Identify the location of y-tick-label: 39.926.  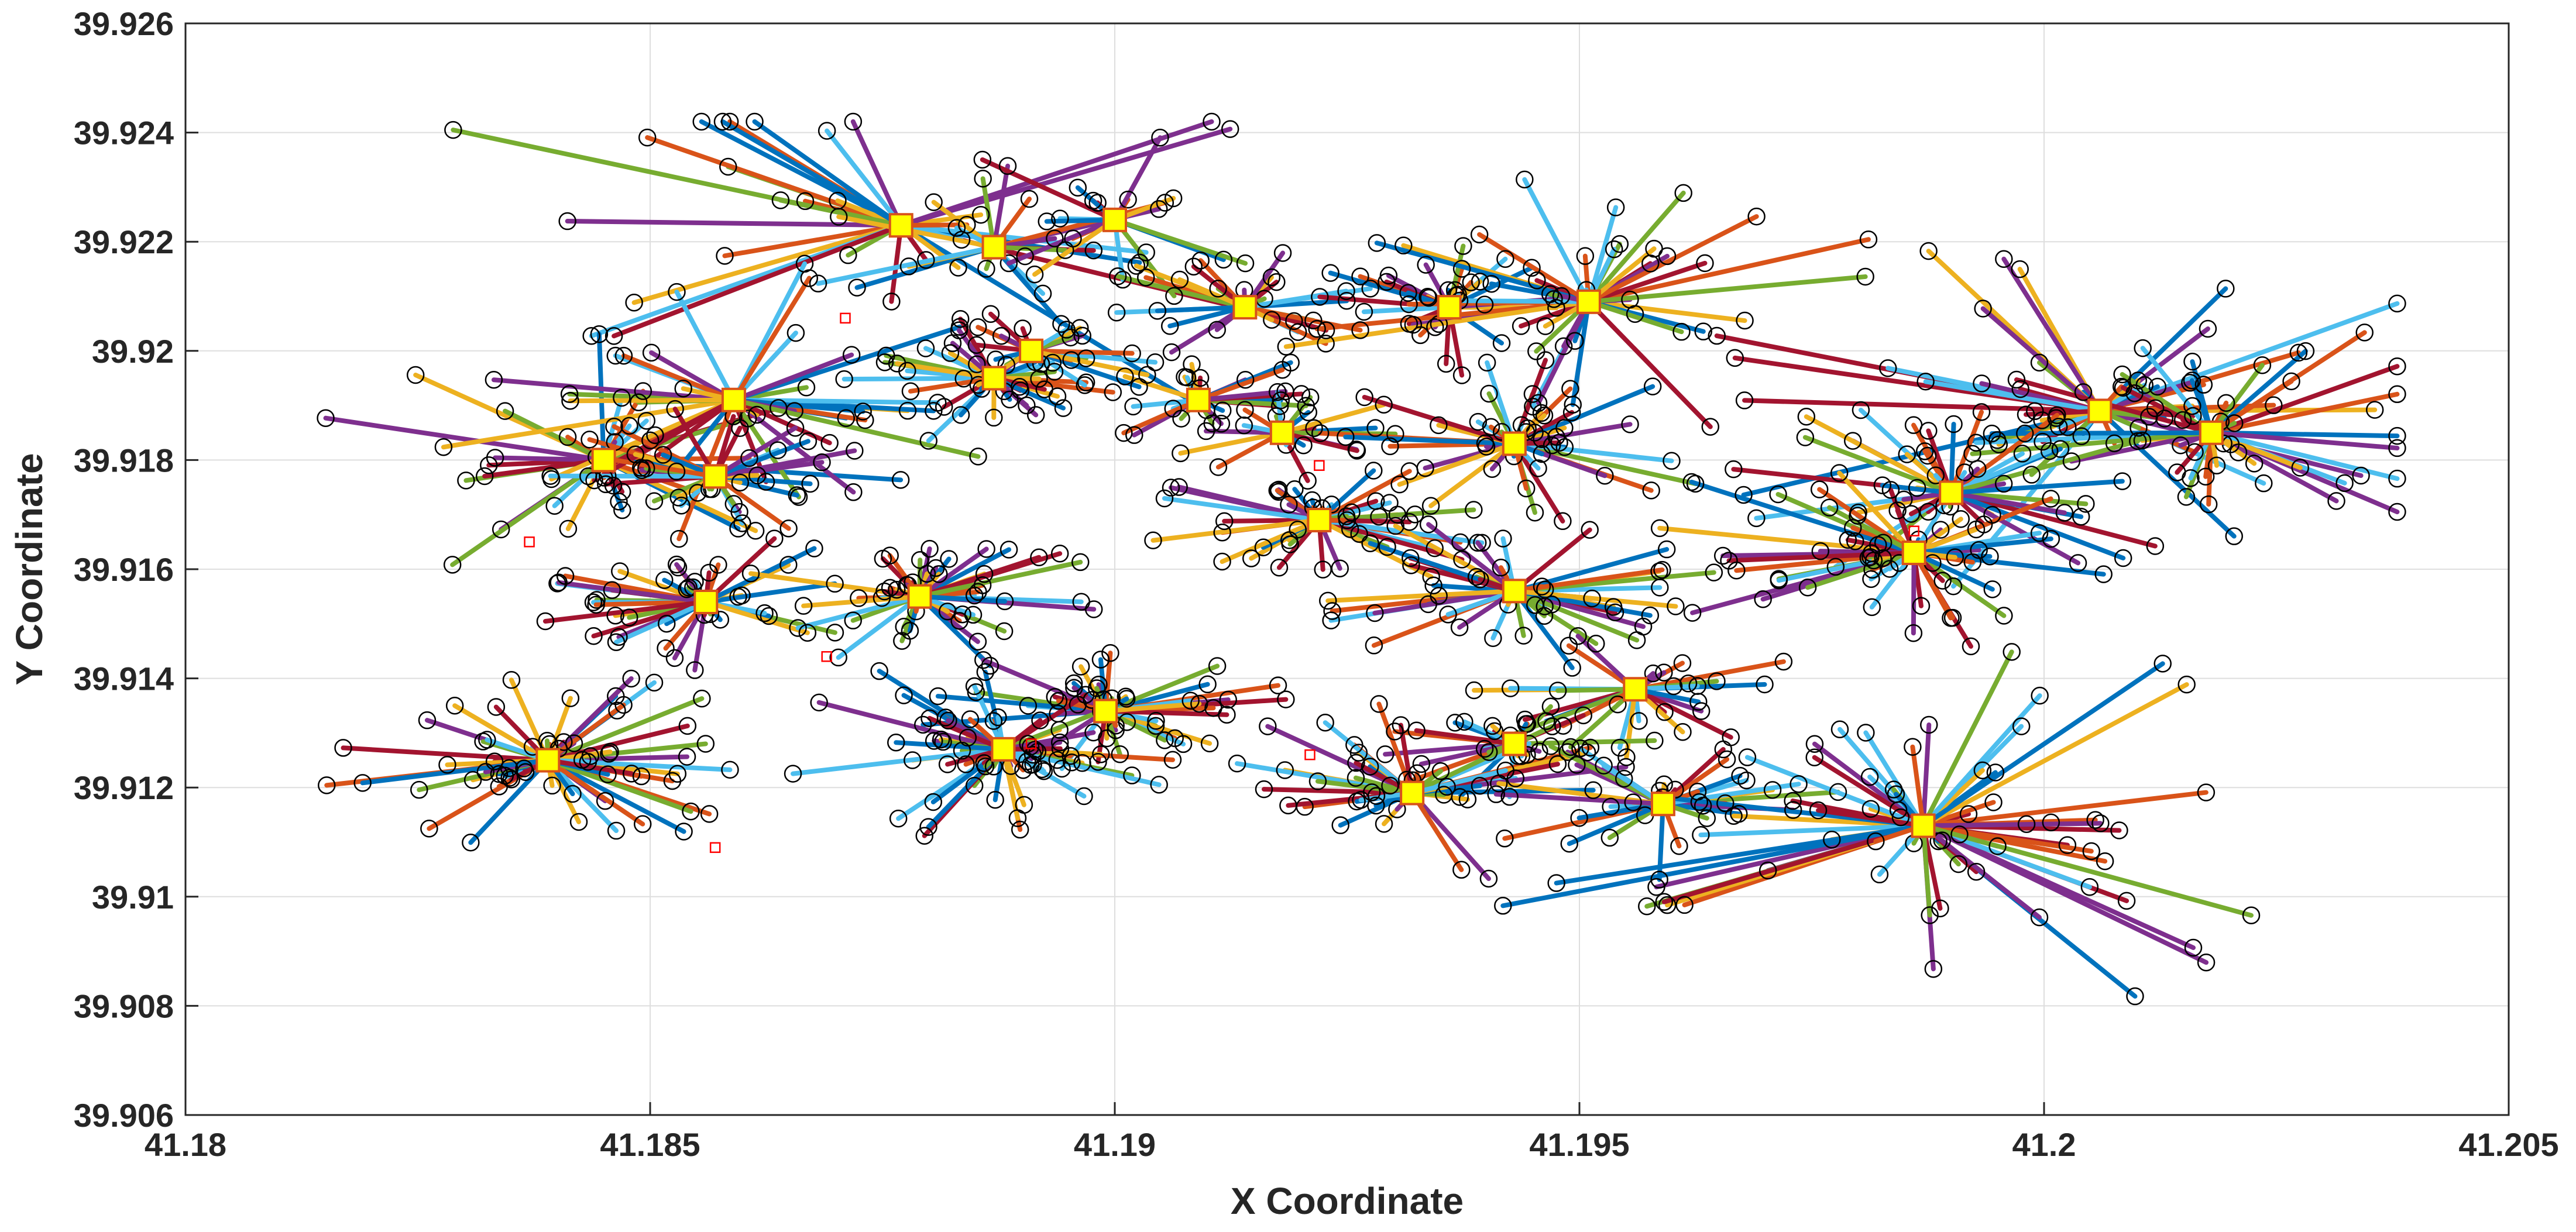
(124, 23).